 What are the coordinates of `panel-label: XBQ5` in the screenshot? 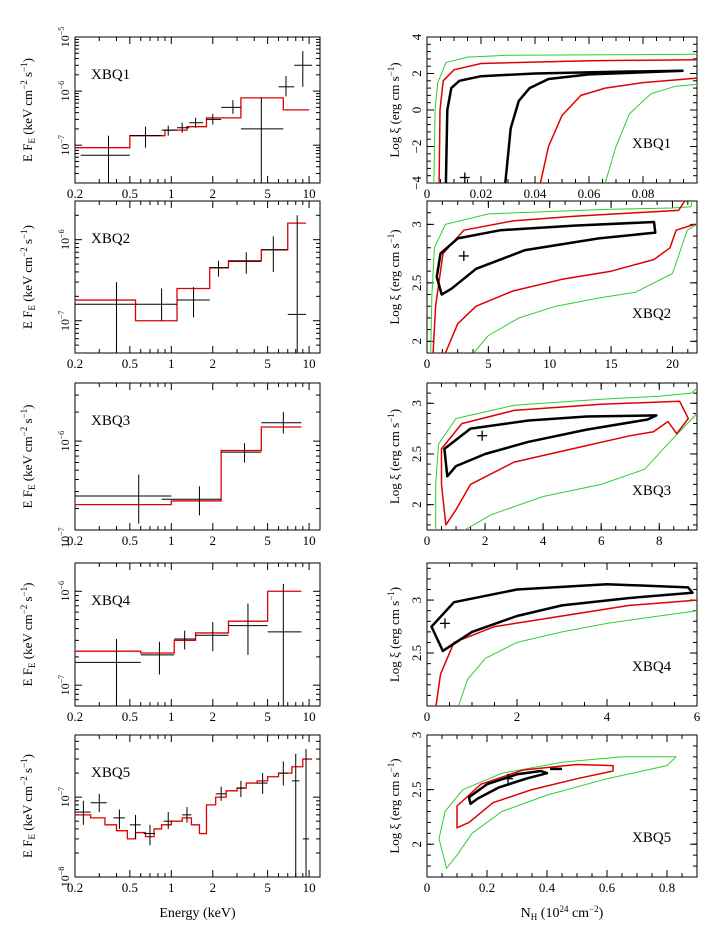 It's located at (651, 838).